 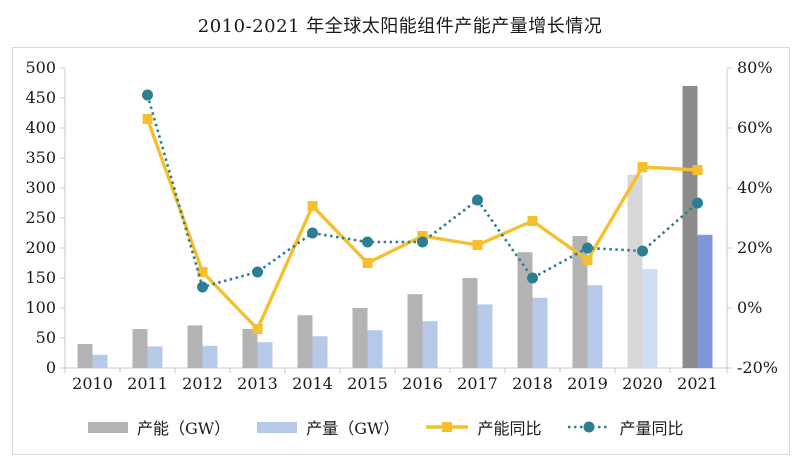 I want to click on capacity-yoy-line-swatch-icon, so click(x=447, y=427).